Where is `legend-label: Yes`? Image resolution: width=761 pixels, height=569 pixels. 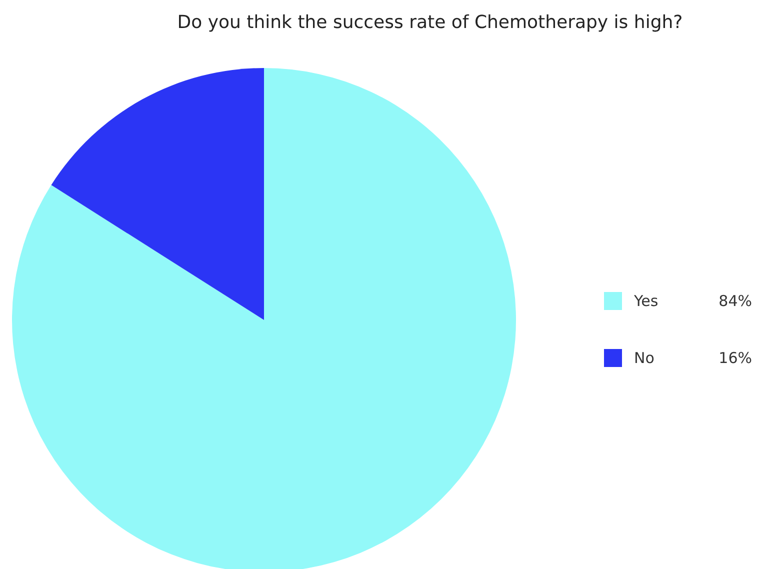 legend-label: Yes is located at coordinates (645, 301).